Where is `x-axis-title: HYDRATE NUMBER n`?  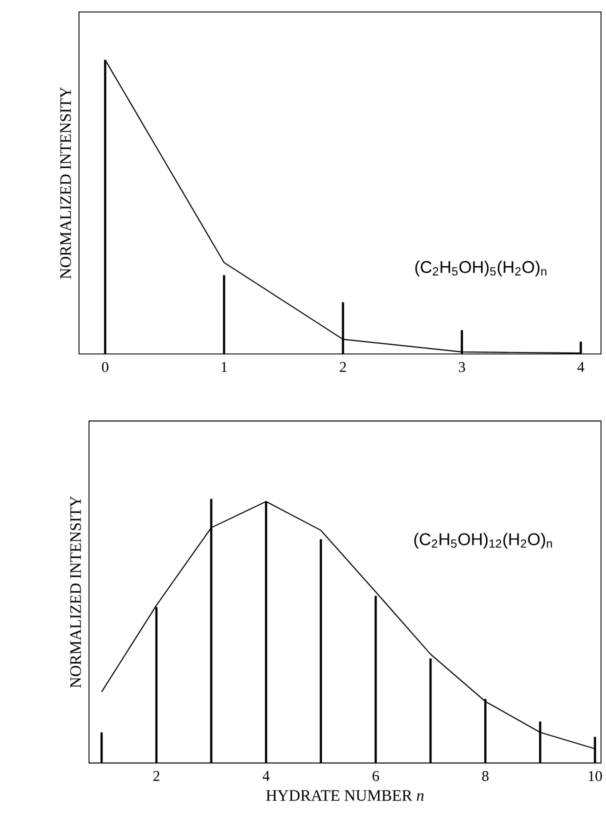
x-axis-title: HYDRATE NUMBER n is located at coordinates (345, 795).